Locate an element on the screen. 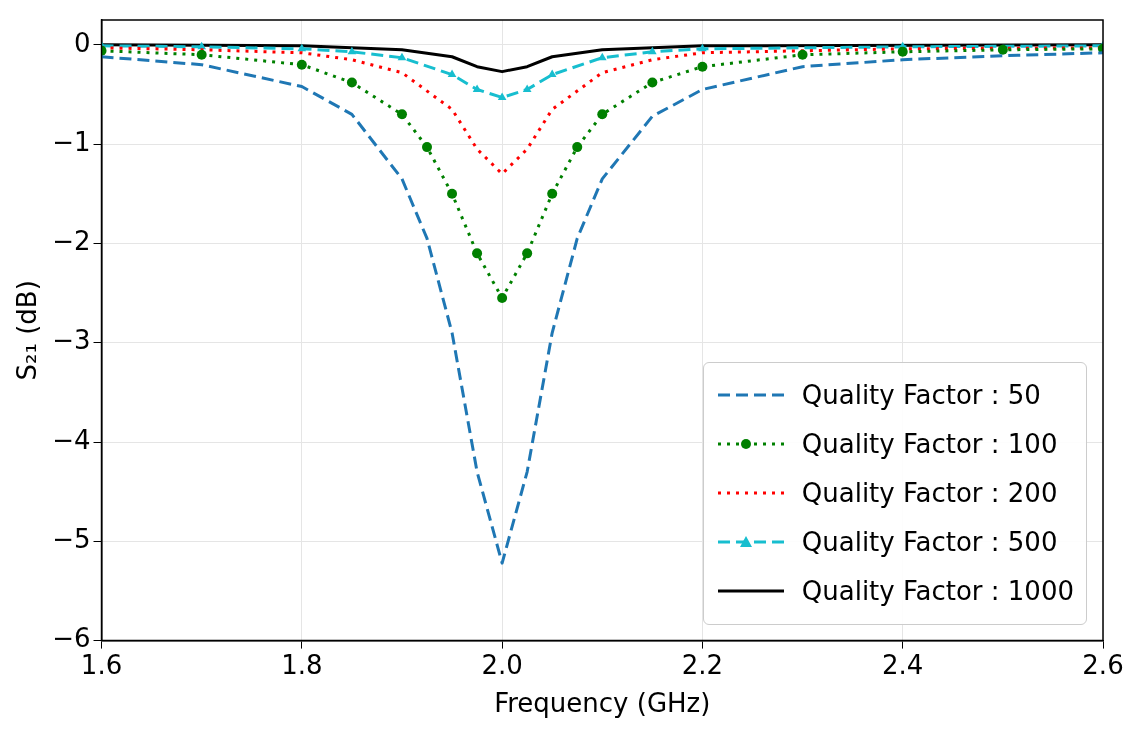 The image size is (1143, 730). x-tick-label: 2.2 is located at coordinates (702, 664).